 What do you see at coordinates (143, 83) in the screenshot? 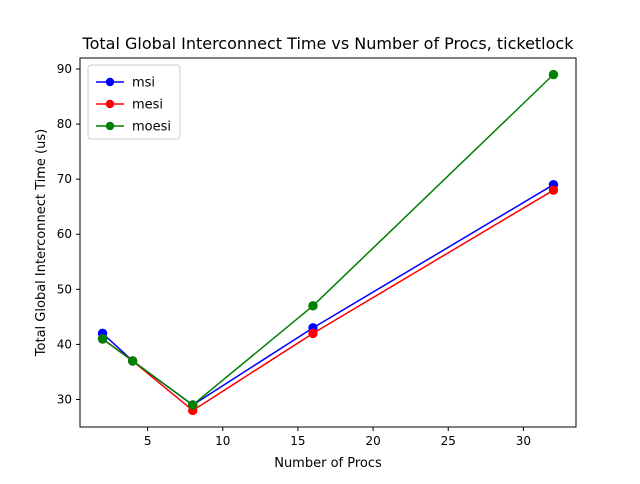
I see `legend-label-msi: msi` at bounding box center [143, 83].